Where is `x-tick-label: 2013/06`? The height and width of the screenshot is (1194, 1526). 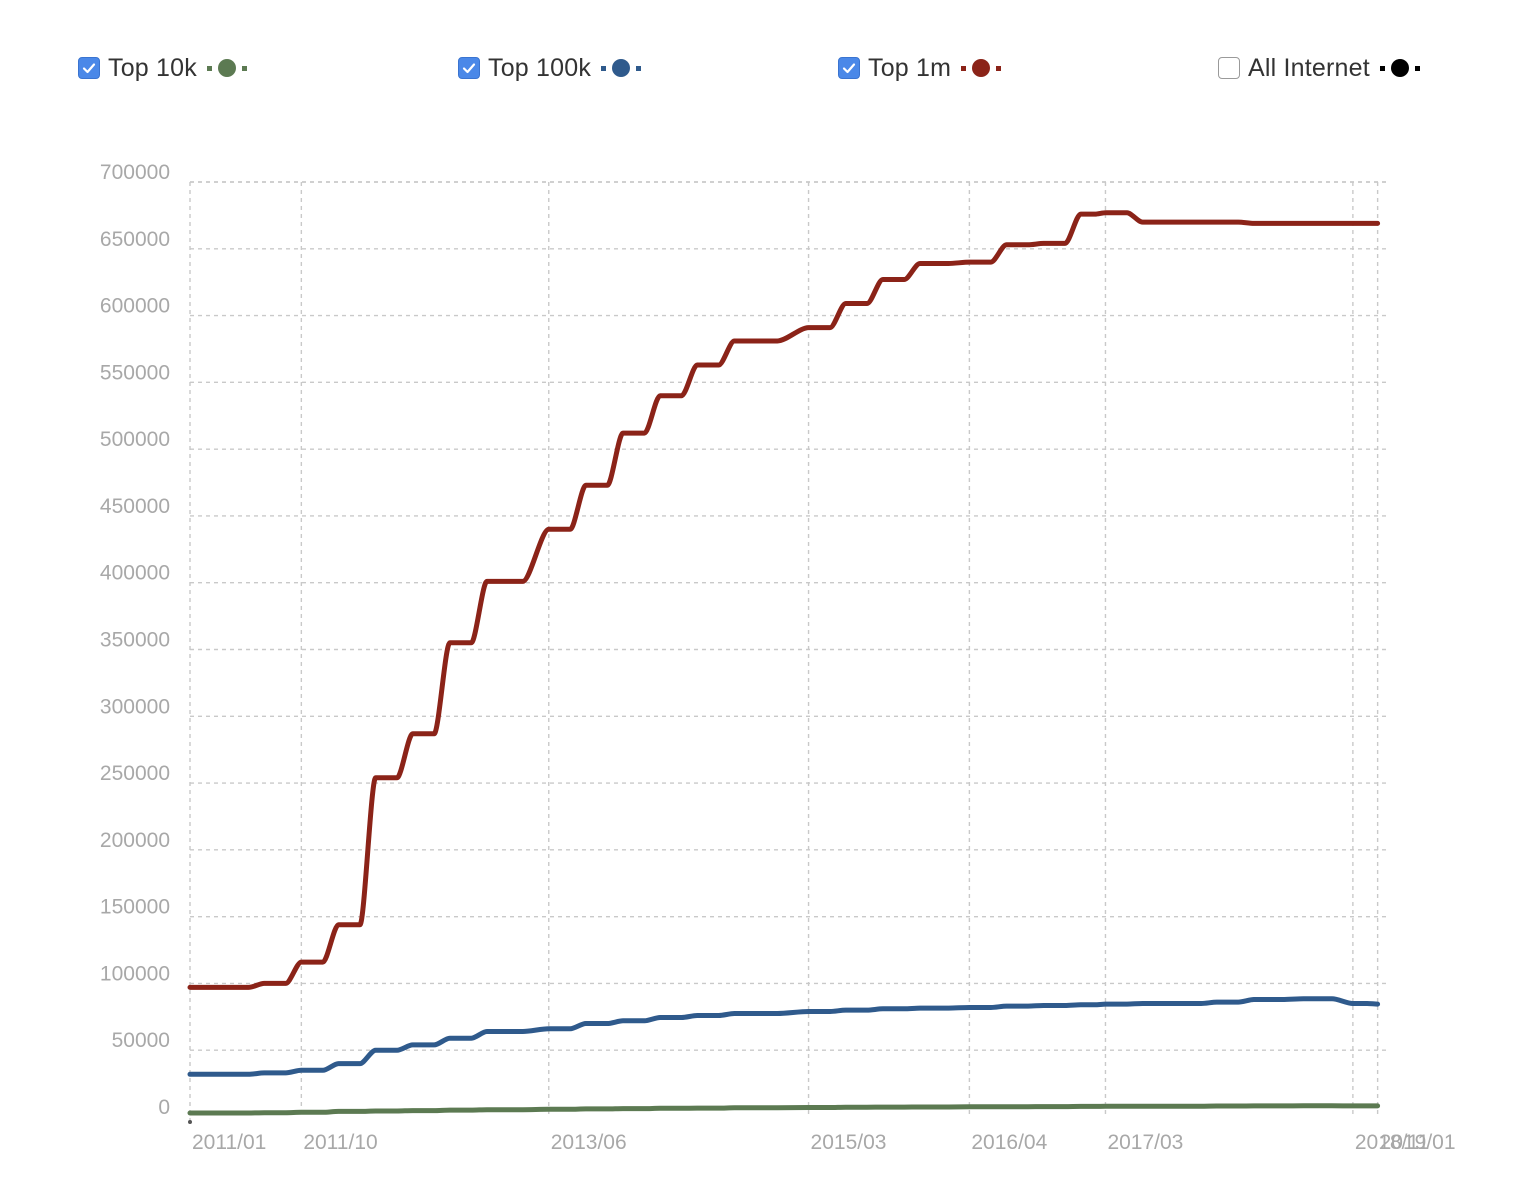
x-tick-label: 2013/06 is located at coordinates (589, 1142).